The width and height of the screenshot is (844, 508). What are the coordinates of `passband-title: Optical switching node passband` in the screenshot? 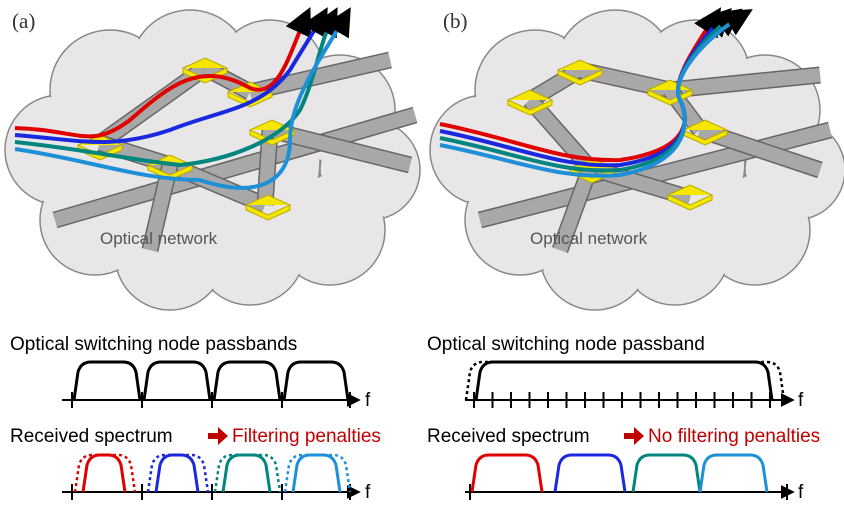 It's located at (566, 344).